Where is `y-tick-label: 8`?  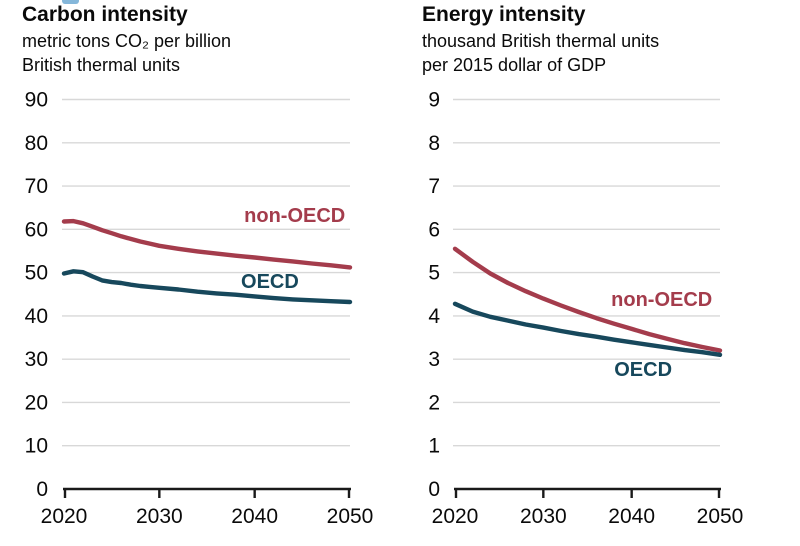 y-tick-label: 8 is located at coordinates (434, 143).